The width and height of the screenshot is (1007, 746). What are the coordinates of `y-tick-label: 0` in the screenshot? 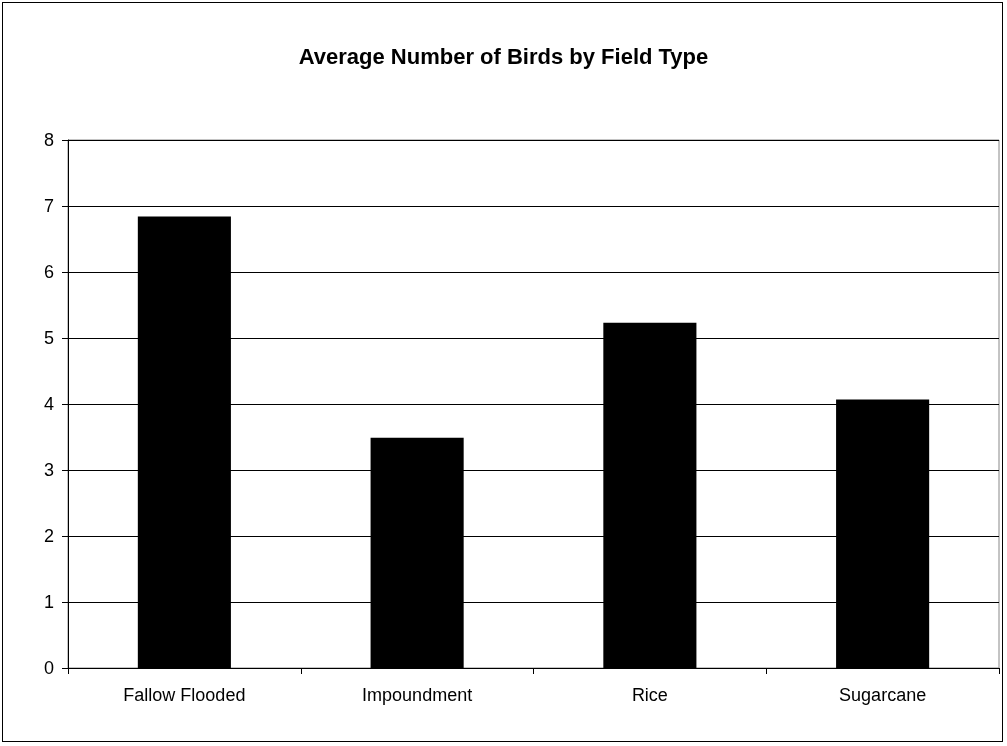 It's located at (48, 668).